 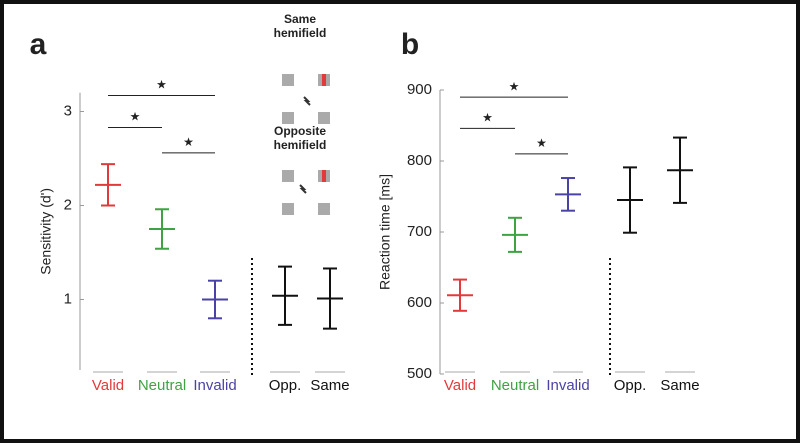 I want to click on y-tick-label: 800, so click(x=419, y=160).